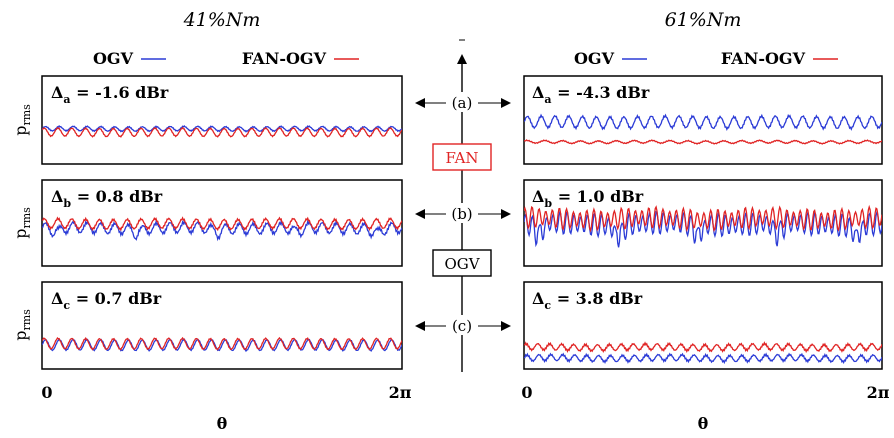 The width and height of the screenshot is (894, 438). I want to click on fan-box, so click(462, 157).